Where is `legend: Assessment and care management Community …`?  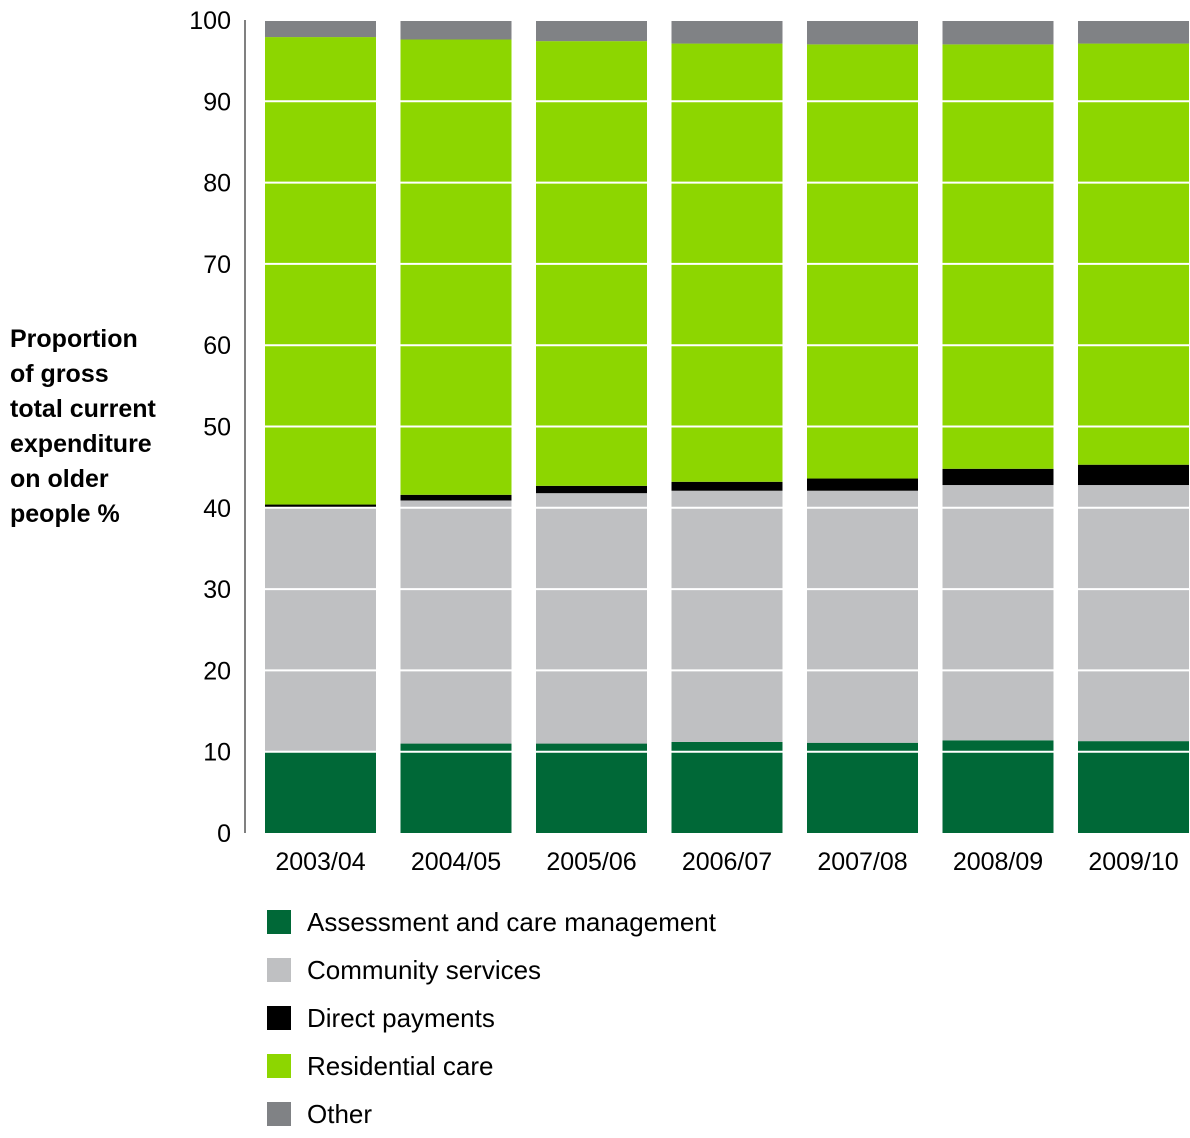 legend: Assessment and care management Community … is located at coordinates (491, 1018).